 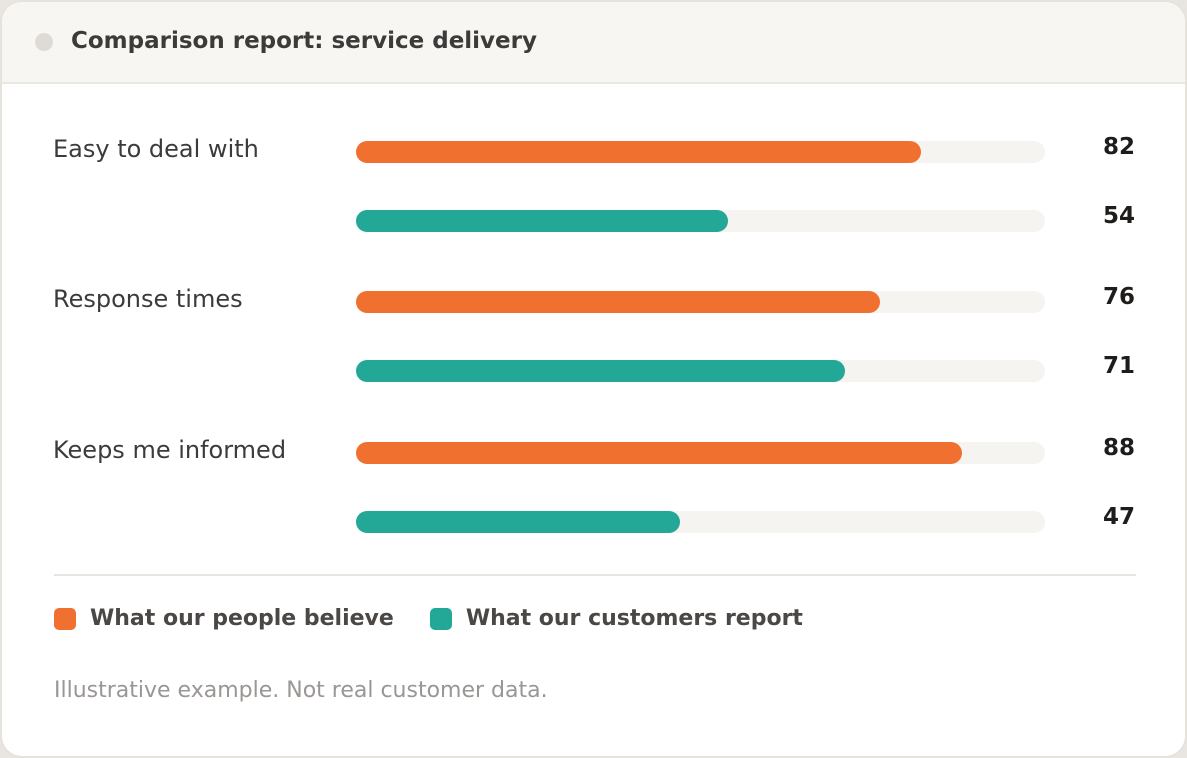 What do you see at coordinates (65, 618) in the screenshot?
I see `legend-swatch-people` at bounding box center [65, 618].